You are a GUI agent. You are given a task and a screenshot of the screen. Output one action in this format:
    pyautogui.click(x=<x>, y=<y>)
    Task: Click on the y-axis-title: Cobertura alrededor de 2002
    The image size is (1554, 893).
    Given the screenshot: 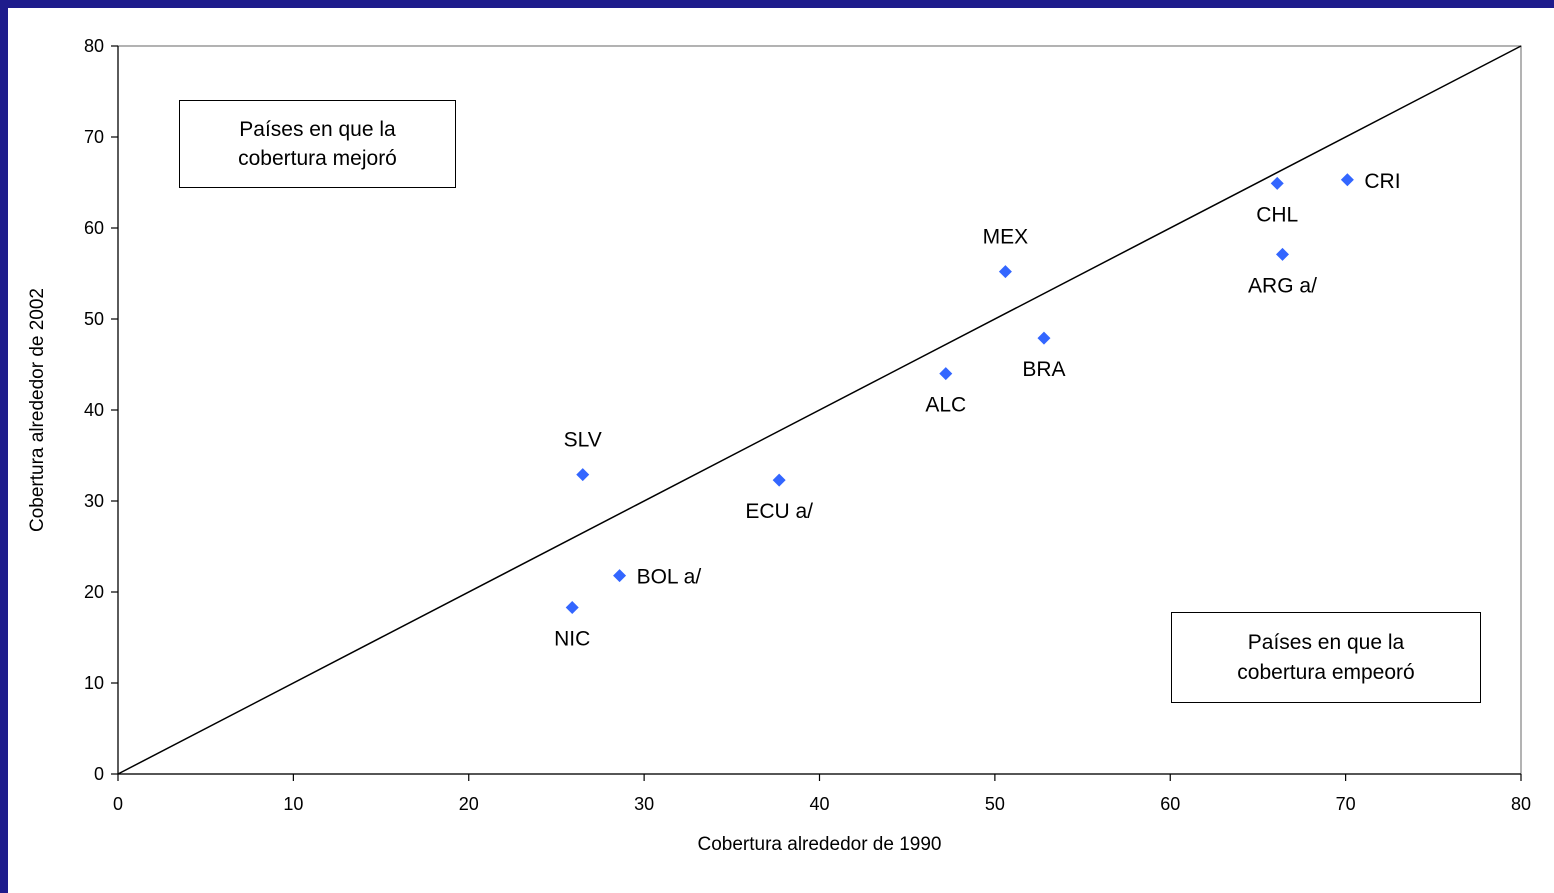 What is the action you would take?
    pyautogui.click(x=37, y=410)
    